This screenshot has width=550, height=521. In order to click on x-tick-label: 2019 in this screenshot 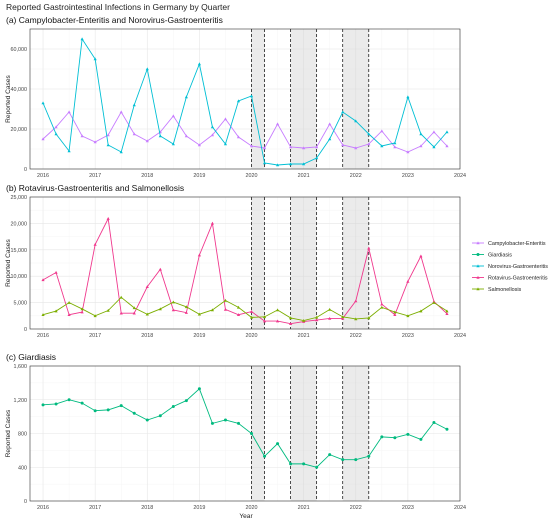, I will do `click(199, 176)`.